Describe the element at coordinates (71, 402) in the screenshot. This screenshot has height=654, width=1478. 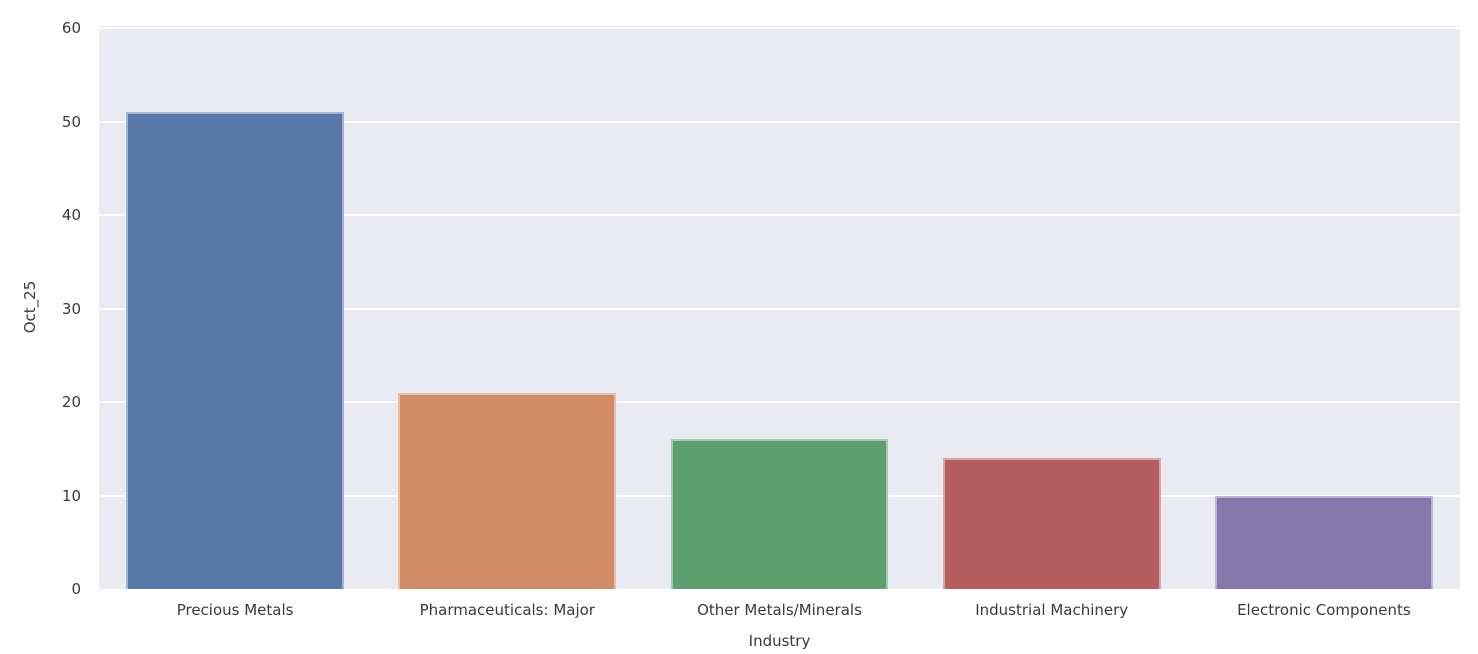
I see `y-tick-label-20: 20` at that location.